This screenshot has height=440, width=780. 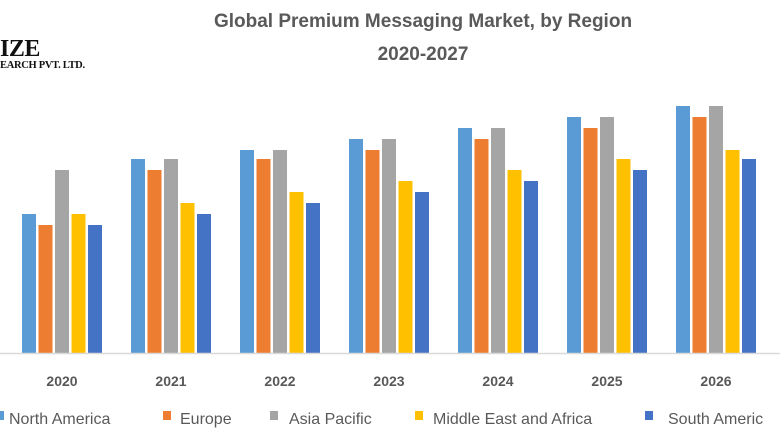 What do you see at coordinates (405, 267) in the screenshot?
I see `bar-2023-middle-east-and-africa` at bounding box center [405, 267].